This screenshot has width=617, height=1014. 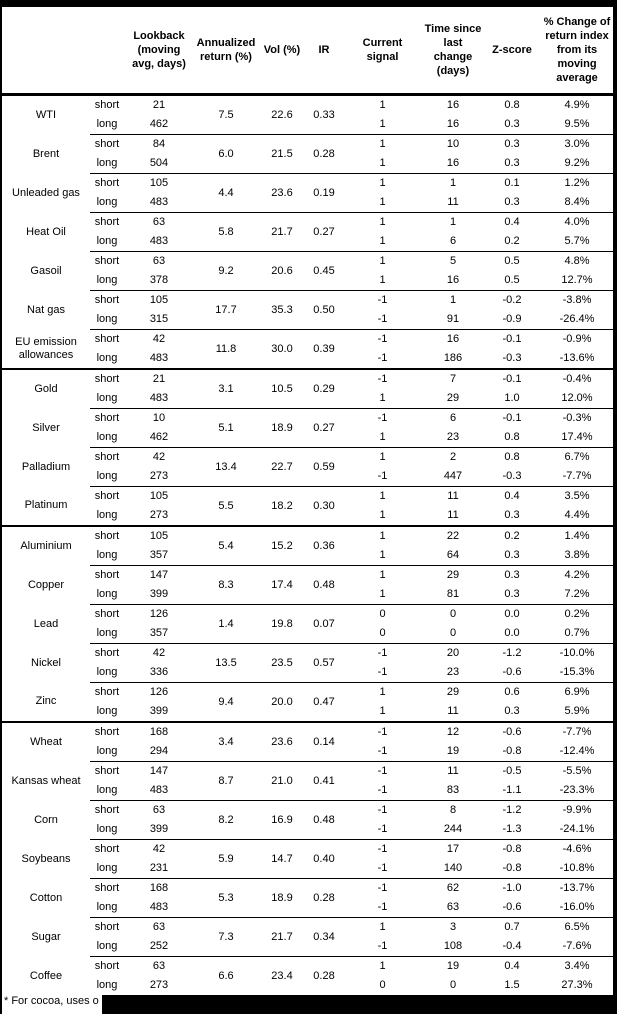 What do you see at coordinates (453, 966) in the screenshot?
I see `time-since-change-value: 19` at bounding box center [453, 966].